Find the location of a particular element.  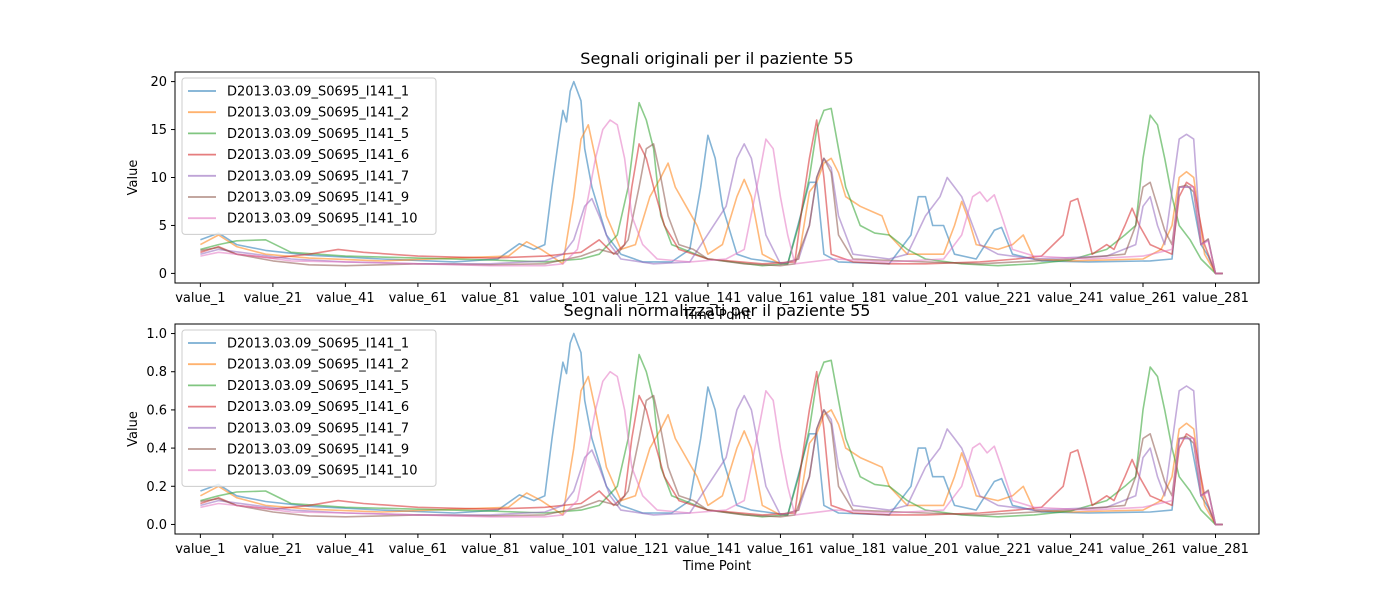

original-legend-label-7: D2013.03.09_S0695_I141_10 is located at coordinates (322, 219).